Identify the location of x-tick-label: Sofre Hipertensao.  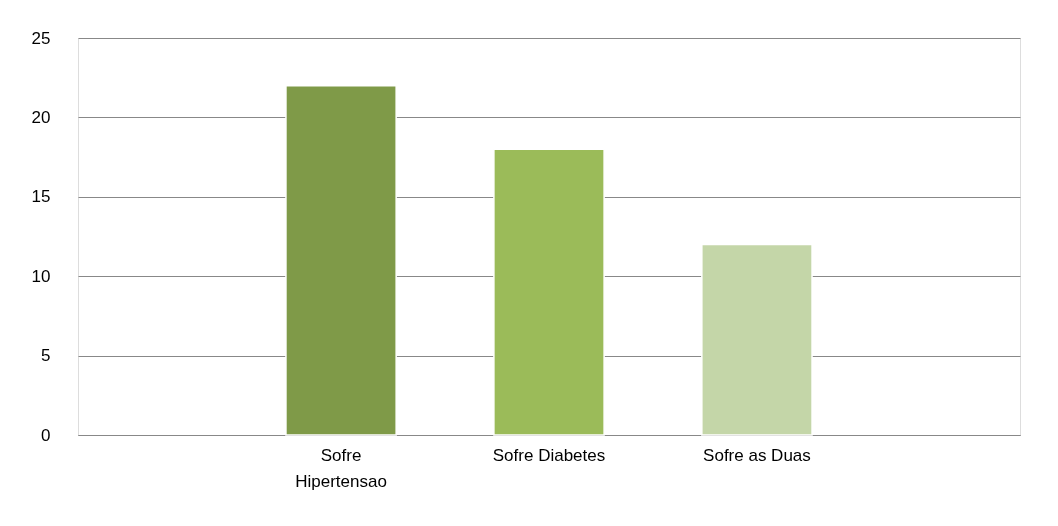
(341, 468).